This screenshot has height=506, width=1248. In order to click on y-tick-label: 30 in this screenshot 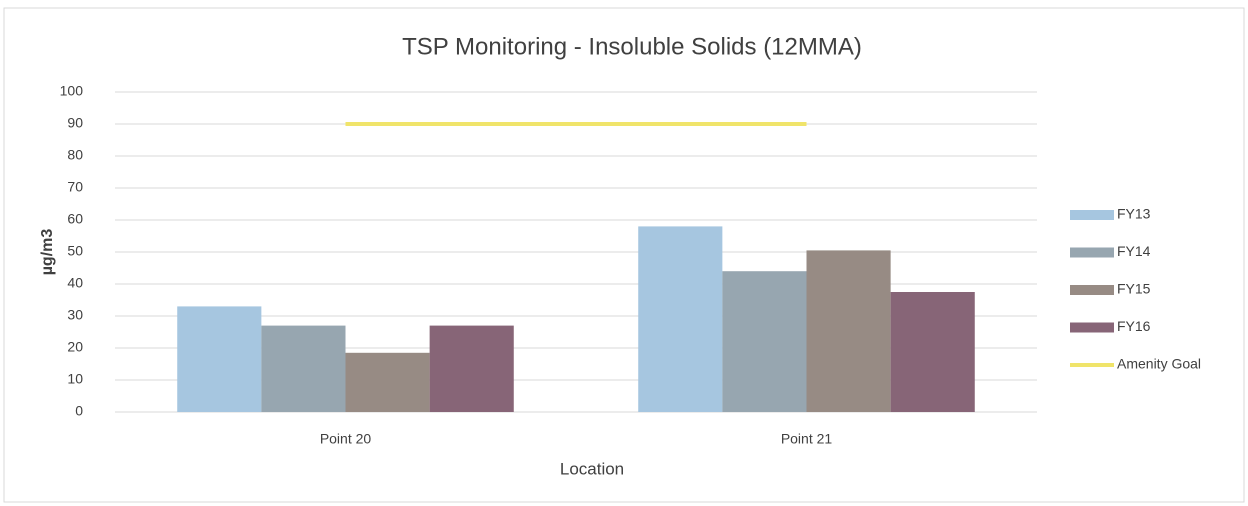, I will do `click(75, 315)`.